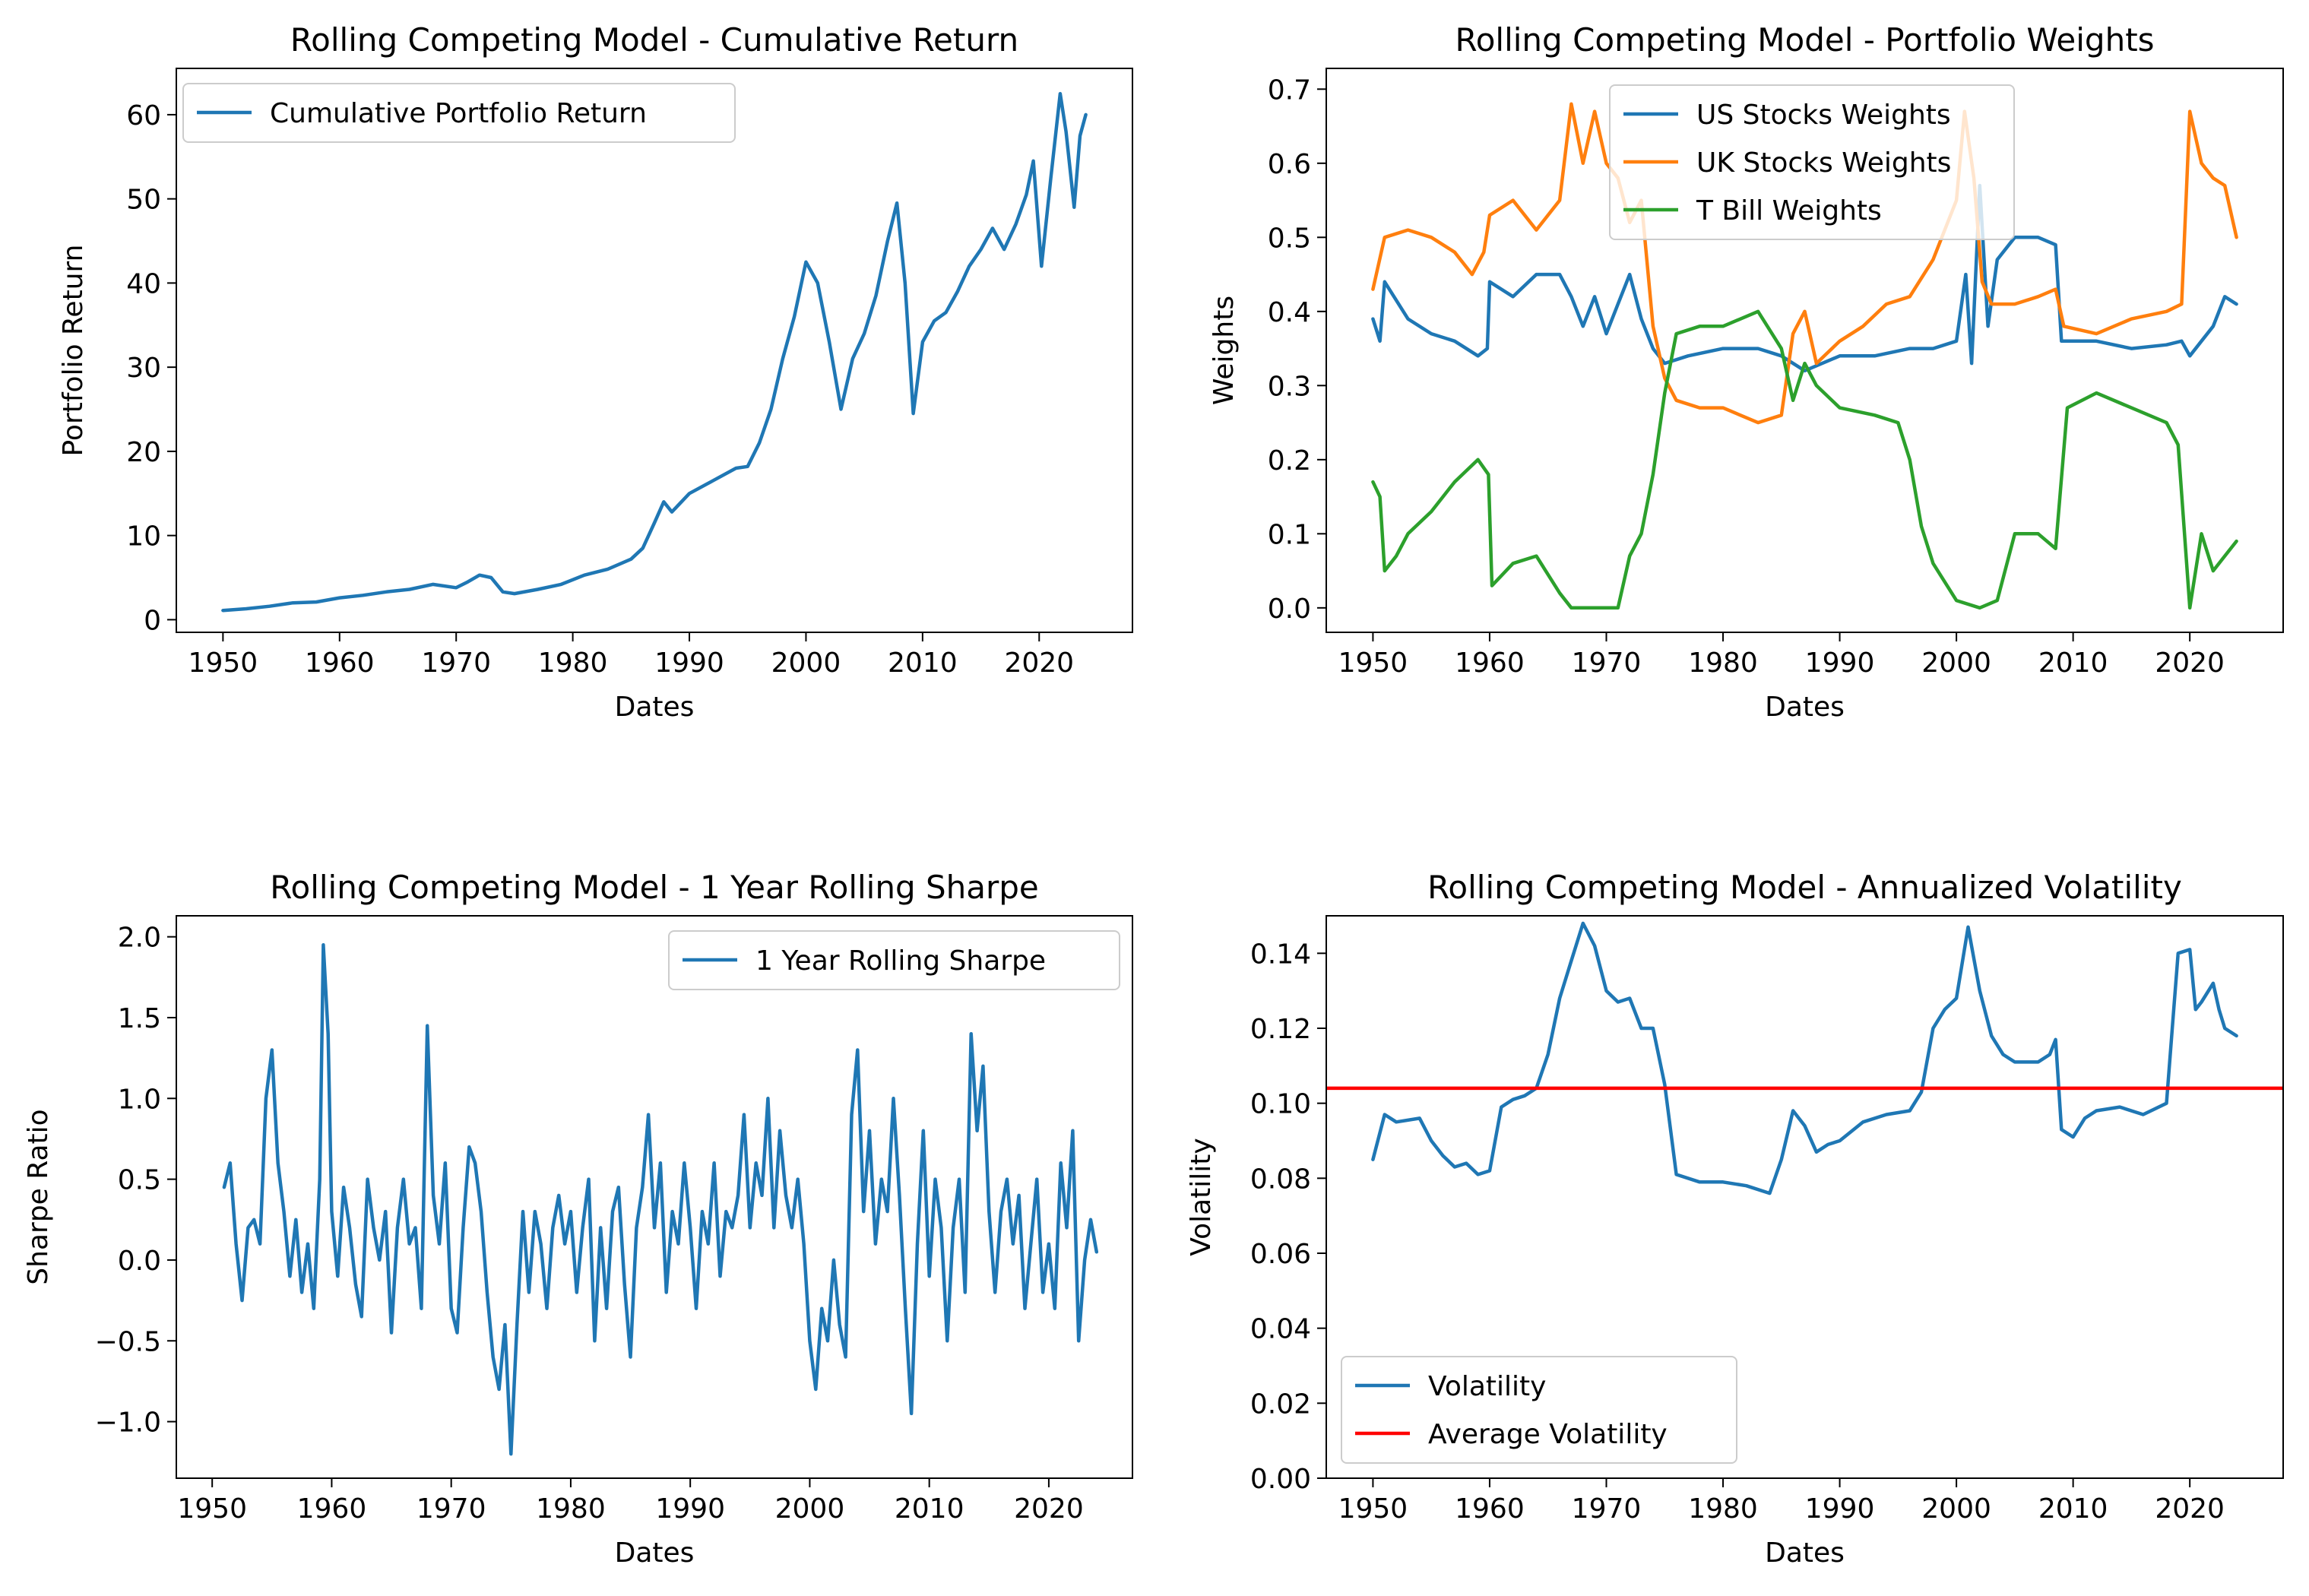 The width and height of the screenshot is (2309, 1596). I want to click on y-axis-label: Sharpe Ratio, so click(38, 1196).